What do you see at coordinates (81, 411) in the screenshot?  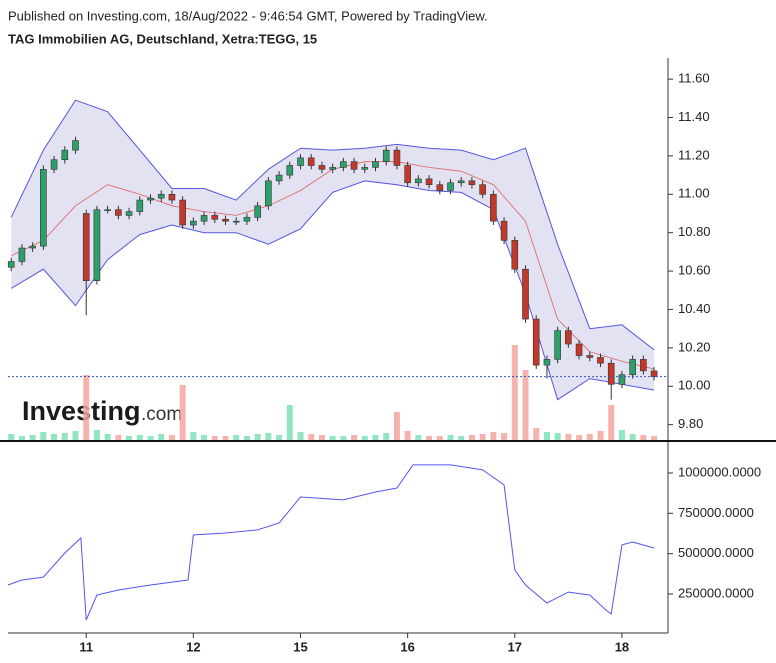 I see `logo-brand: Investing` at bounding box center [81, 411].